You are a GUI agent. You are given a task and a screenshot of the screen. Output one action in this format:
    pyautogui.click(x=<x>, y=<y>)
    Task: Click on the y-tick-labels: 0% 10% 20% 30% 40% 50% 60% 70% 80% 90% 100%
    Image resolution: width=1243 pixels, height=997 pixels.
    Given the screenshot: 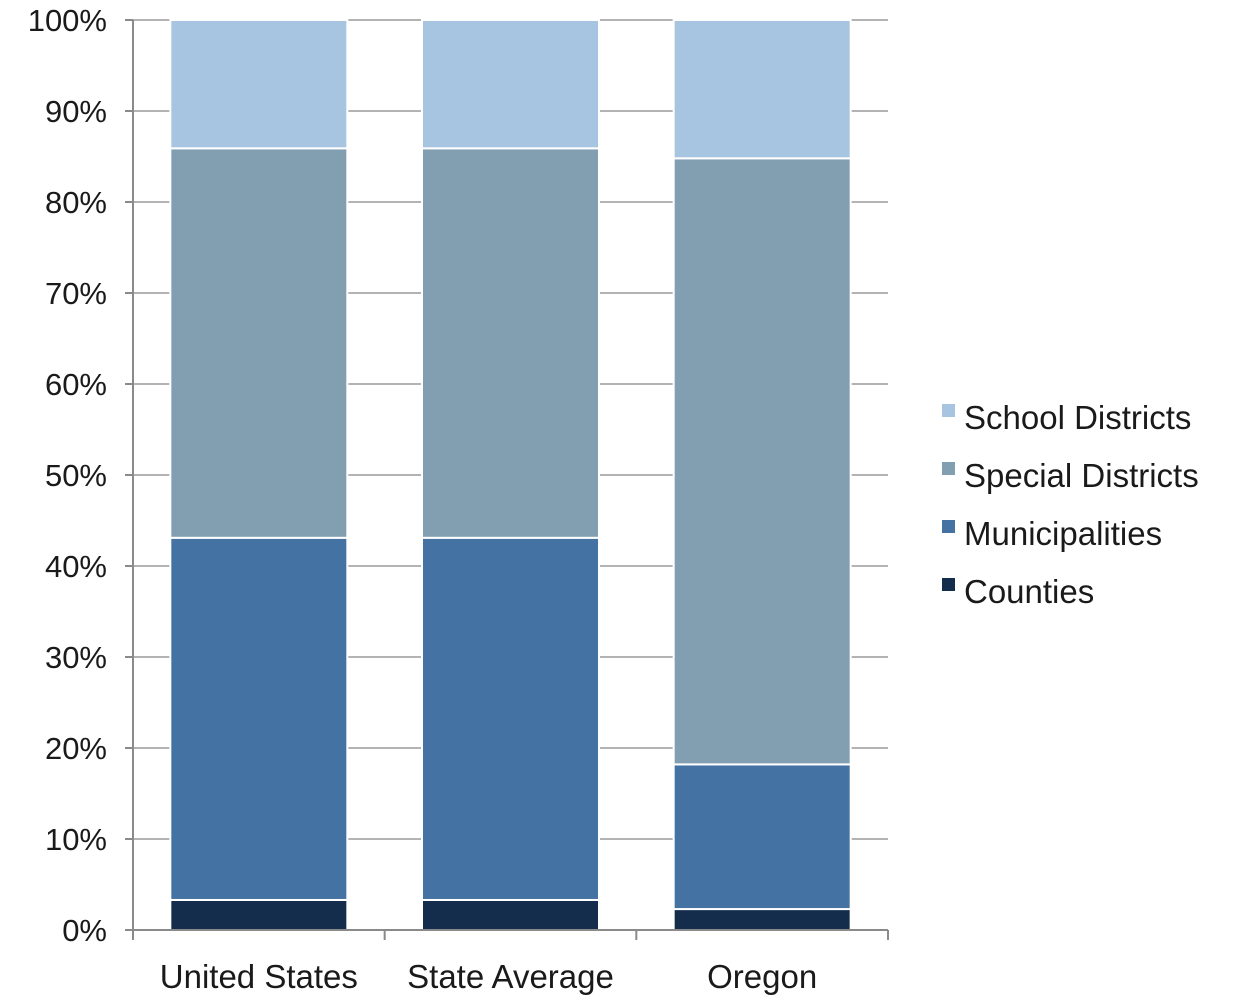 What is the action you would take?
    pyautogui.click(x=67, y=475)
    